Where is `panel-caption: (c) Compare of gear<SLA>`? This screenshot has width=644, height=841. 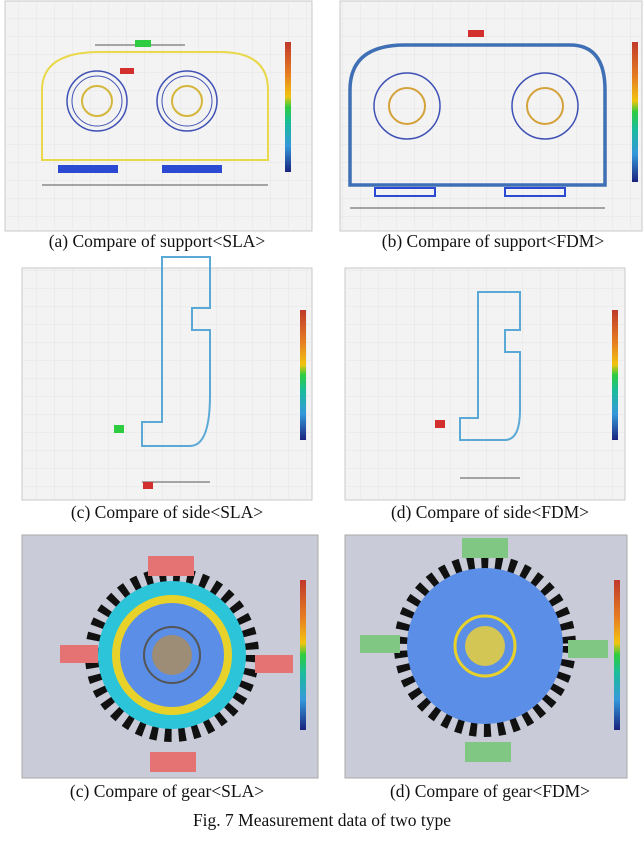
panel-caption: (c) Compare of gear<SLA> is located at coordinates (167, 791).